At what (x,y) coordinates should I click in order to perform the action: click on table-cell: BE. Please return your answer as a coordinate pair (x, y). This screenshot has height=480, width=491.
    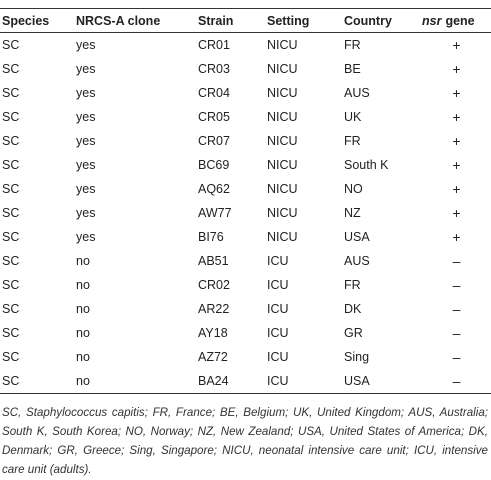
    Looking at the image, I should click on (352, 69).